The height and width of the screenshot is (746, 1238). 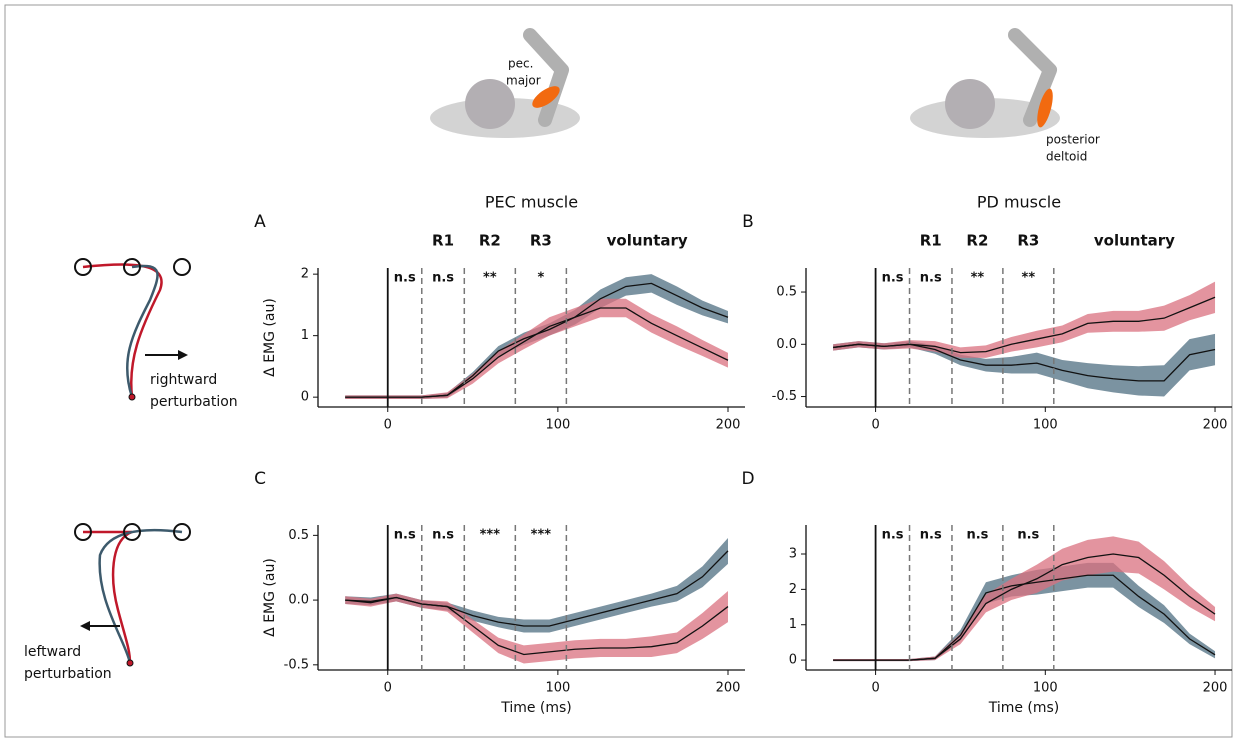 What do you see at coordinates (1019, 202) in the screenshot?
I see `panel-title: PD muscle` at bounding box center [1019, 202].